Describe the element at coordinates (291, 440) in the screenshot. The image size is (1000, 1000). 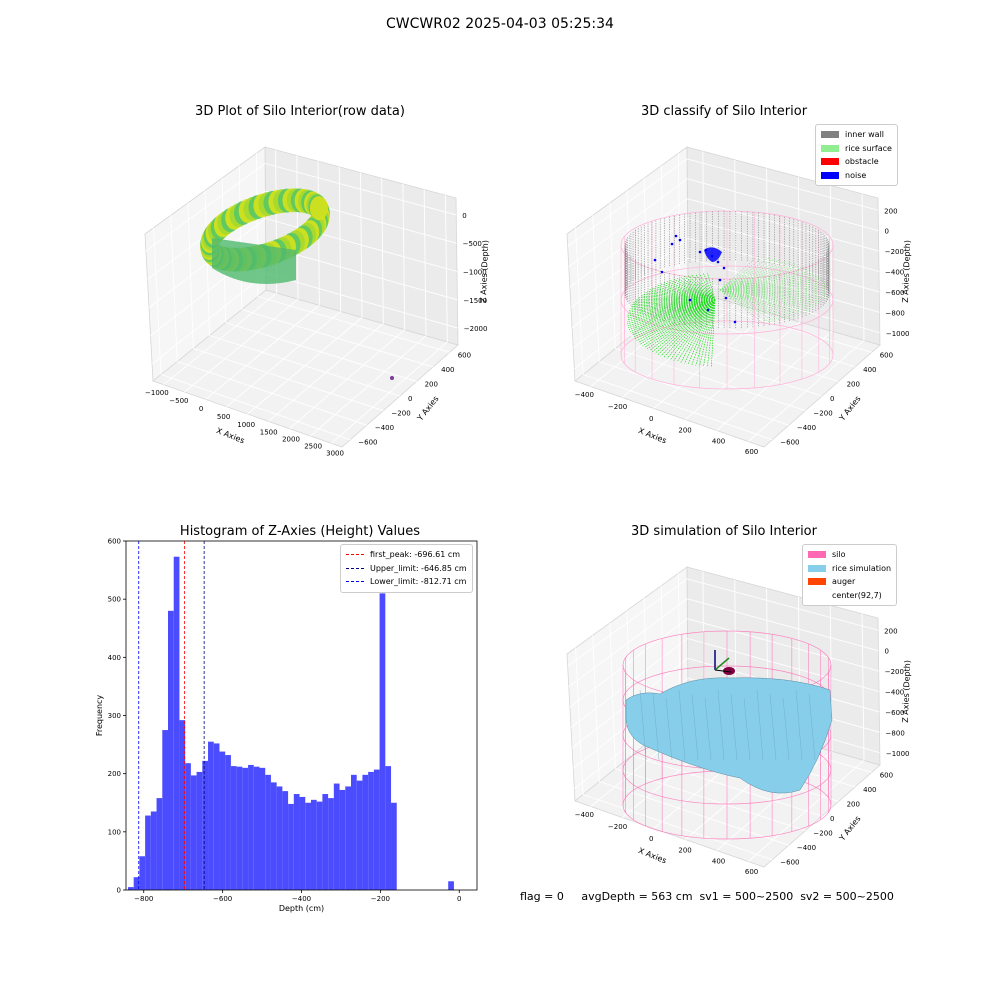
I see `x-tick-label: 2000` at that location.